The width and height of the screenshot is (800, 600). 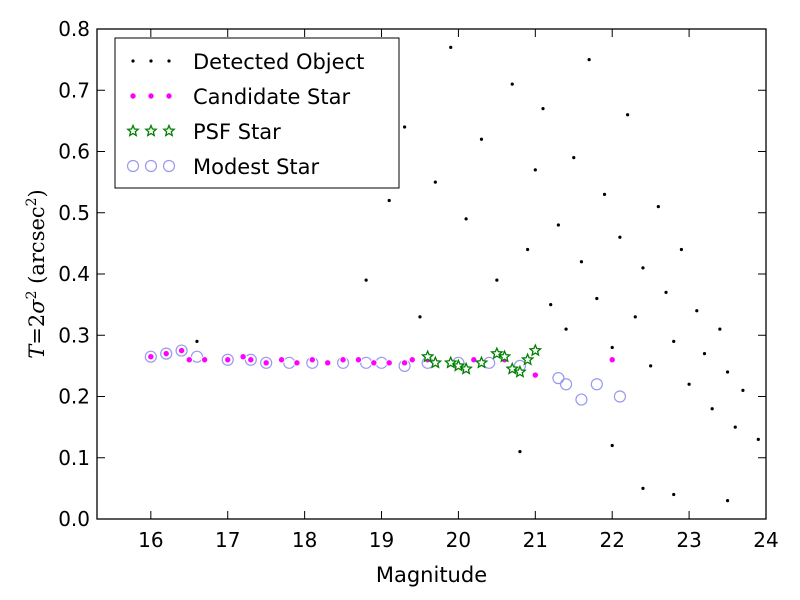 What do you see at coordinates (381, 540) in the screenshot?
I see `x-tick-label: 19` at bounding box center [381, 540].